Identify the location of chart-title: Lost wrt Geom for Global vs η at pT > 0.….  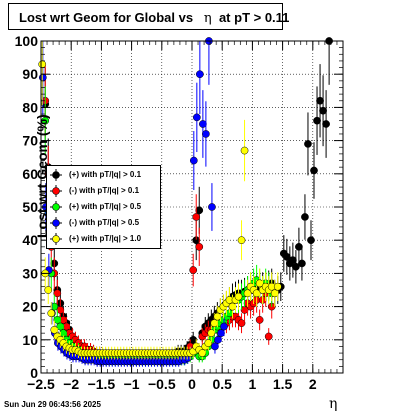
(148, 16).